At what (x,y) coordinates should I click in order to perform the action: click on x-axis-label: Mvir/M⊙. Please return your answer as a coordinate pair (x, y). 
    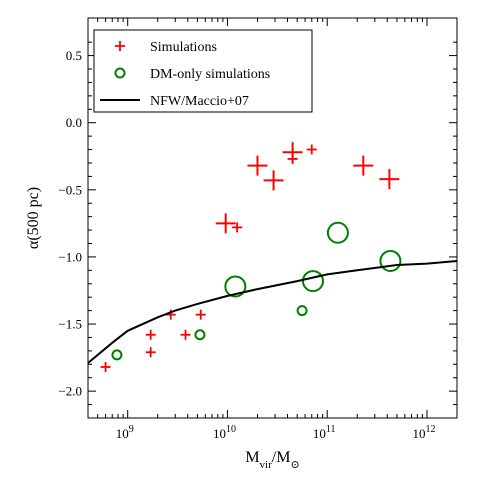
    Looking at the image, I should click on (272, 460).